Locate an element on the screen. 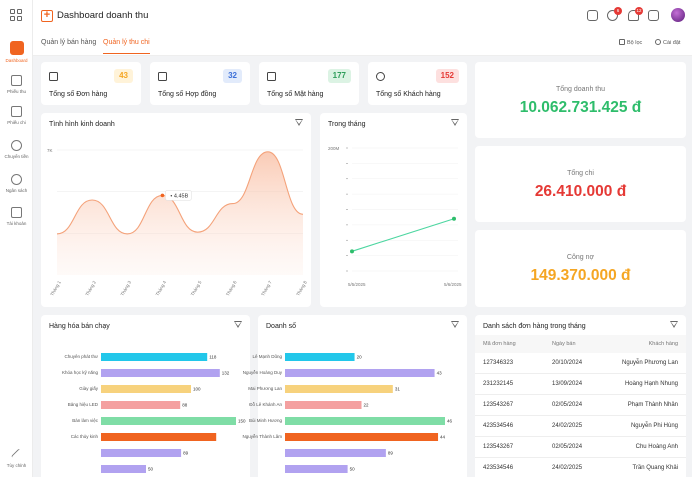 Image resolution: width=692 pixels, height=477 pixels. total-label: Tổng chi is located at coordinates (580, 173).